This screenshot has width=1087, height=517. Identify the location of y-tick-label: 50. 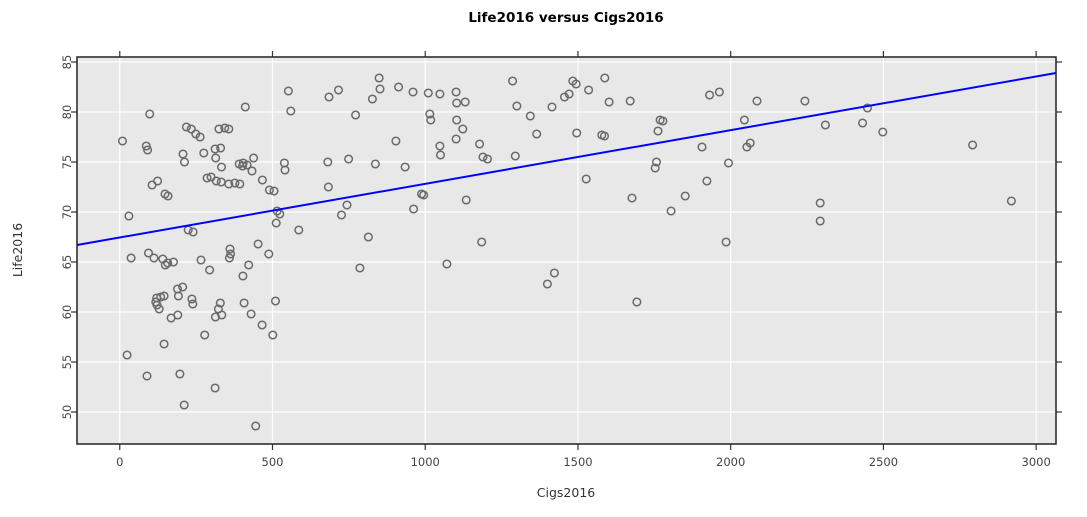
(67, 412).